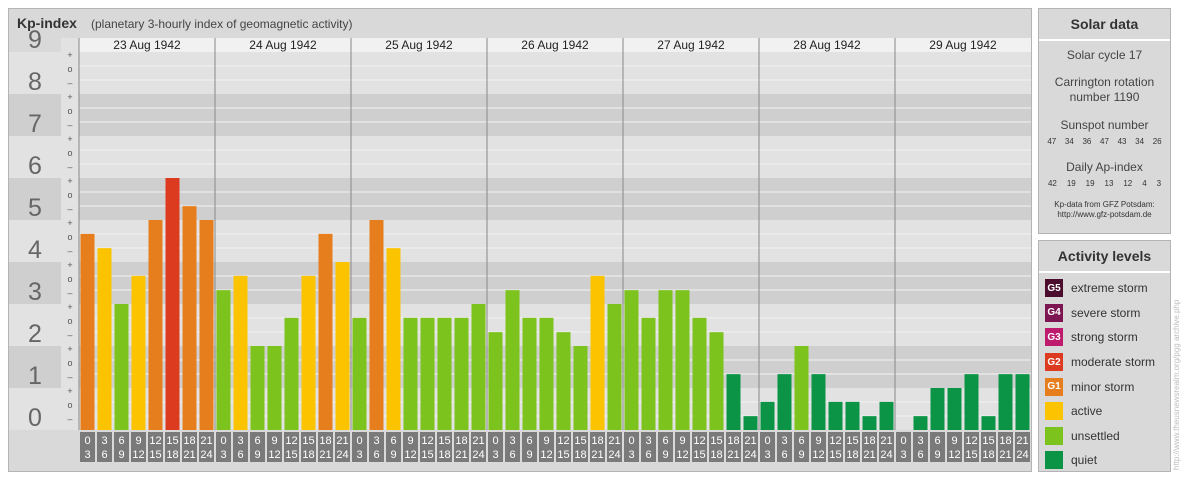 The width and height of the screenshot is (1184, 480). What do you see at coordinates (691, 45) in the screenshot?
I see `day-label: 27 Aug 1942` at bounding box center [691, 45].